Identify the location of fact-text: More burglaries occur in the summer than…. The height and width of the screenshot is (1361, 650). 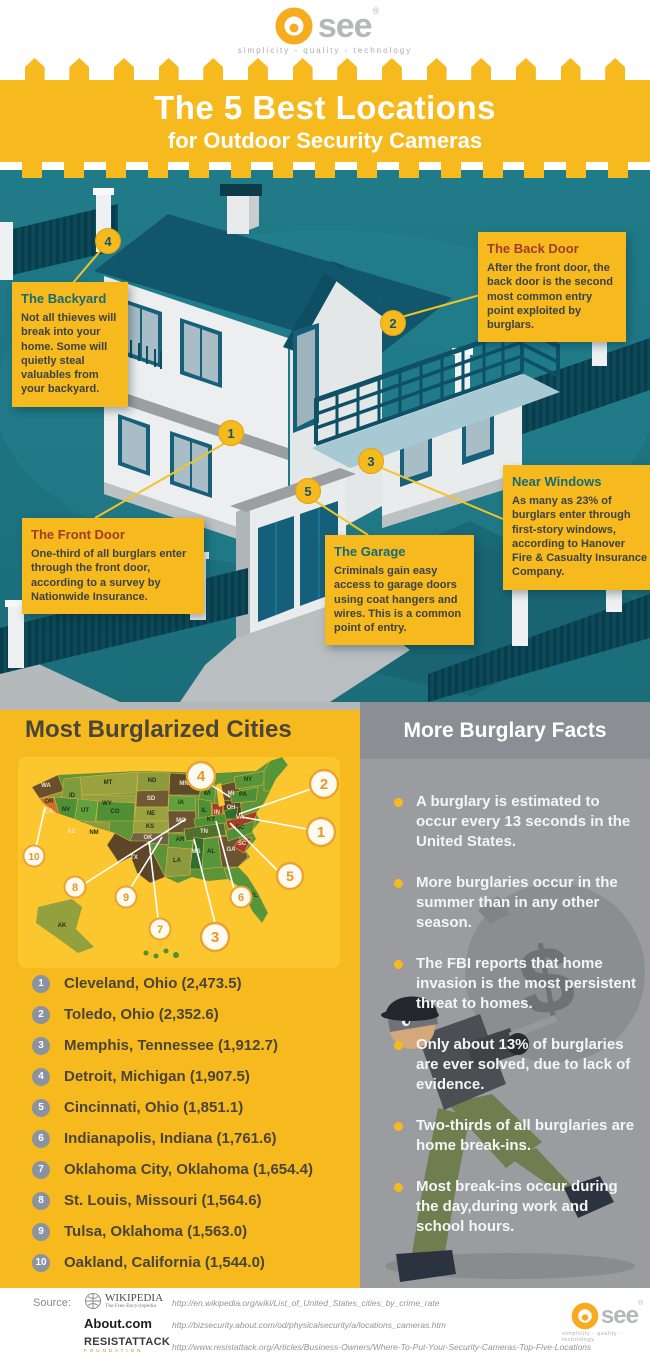
(517, 902).